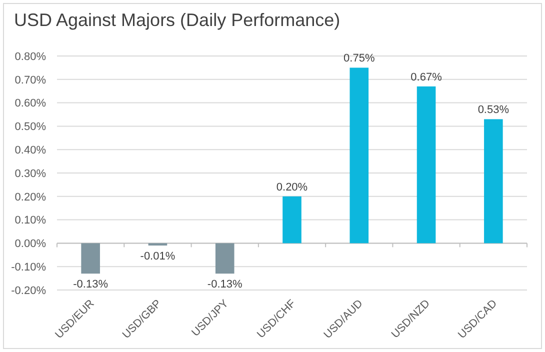 This screenshot has height=352, width=545. Describe the element at coordinates (158, 256) in the screenshot. I see `data-label: -0.01%` at that location.